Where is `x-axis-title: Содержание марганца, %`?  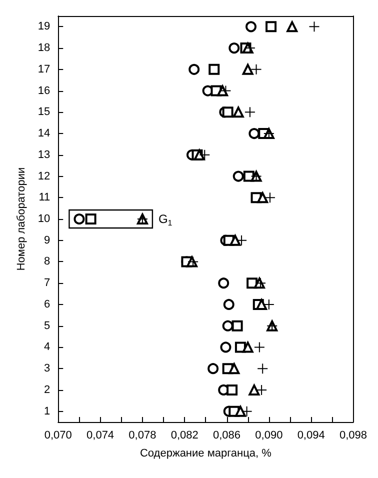
x-axis-title: Содержание марганца, % is located at coordinates (206, 454).